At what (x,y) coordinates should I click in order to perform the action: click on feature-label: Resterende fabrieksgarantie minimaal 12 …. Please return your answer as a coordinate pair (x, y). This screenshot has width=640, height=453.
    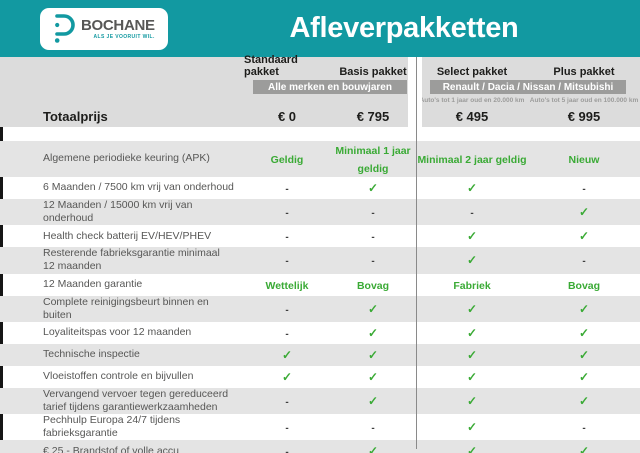
    Looking at the image, I should click on (131, 260).